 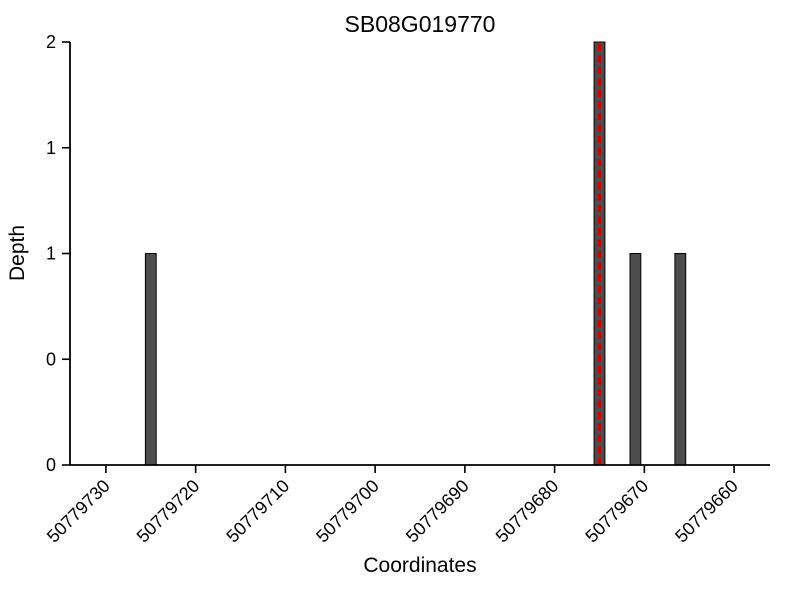 I want to click on x-axis-title: Coordinates, so click(x=419, y=565).